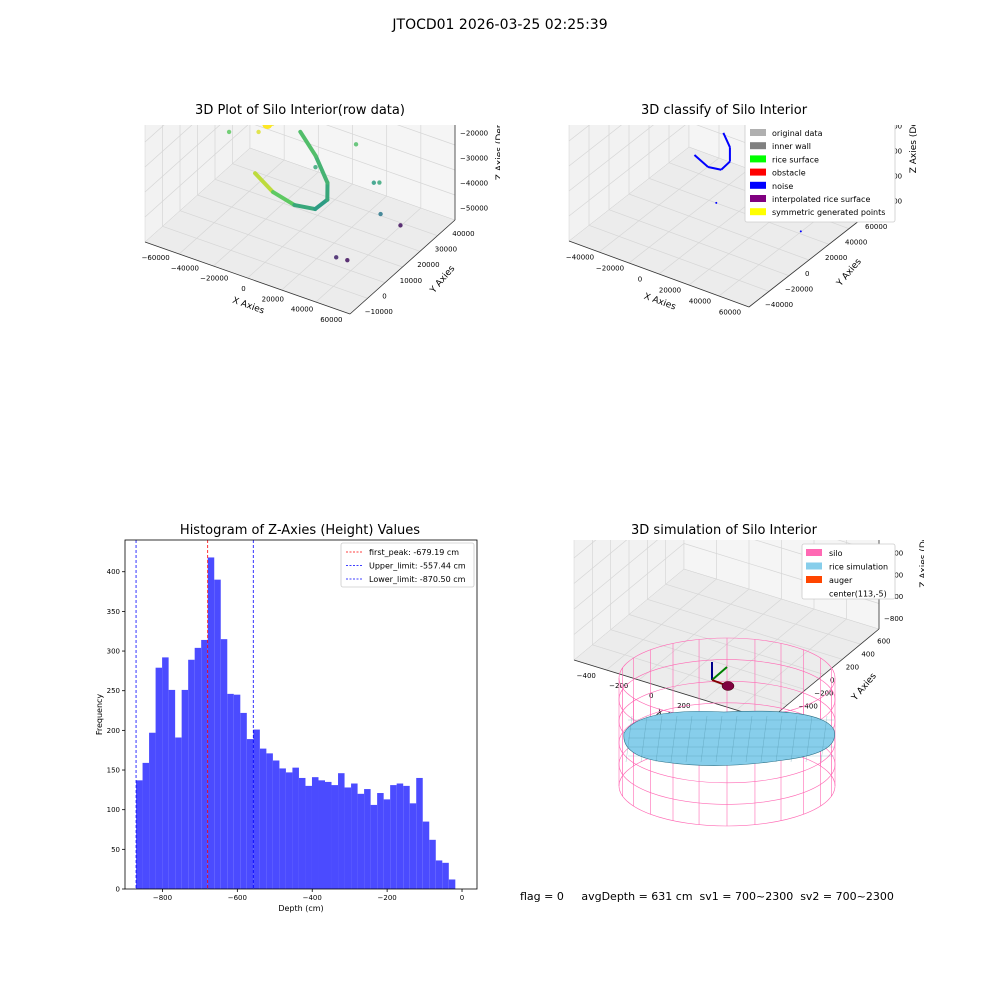 The image size is (1000, 1000). I want to click on p3-x-tick-label: −200, so click(387, 898).